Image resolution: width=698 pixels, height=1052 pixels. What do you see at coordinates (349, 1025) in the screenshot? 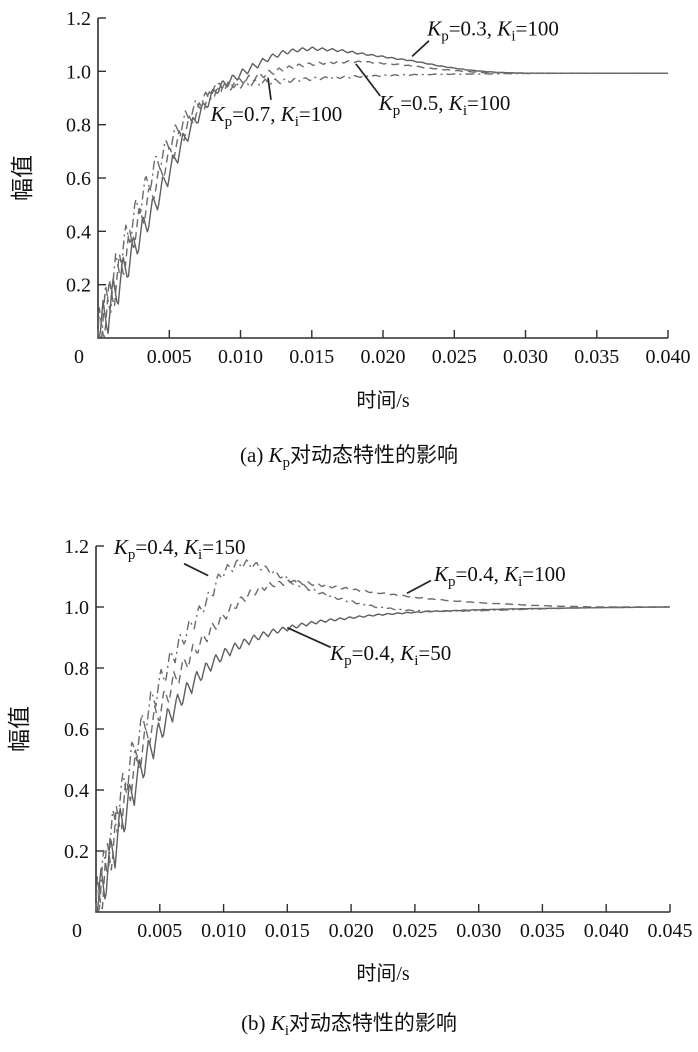
I see `chart-b-caption: (b) Ki对动态特性的影响` at bounding box center [349, 1025].